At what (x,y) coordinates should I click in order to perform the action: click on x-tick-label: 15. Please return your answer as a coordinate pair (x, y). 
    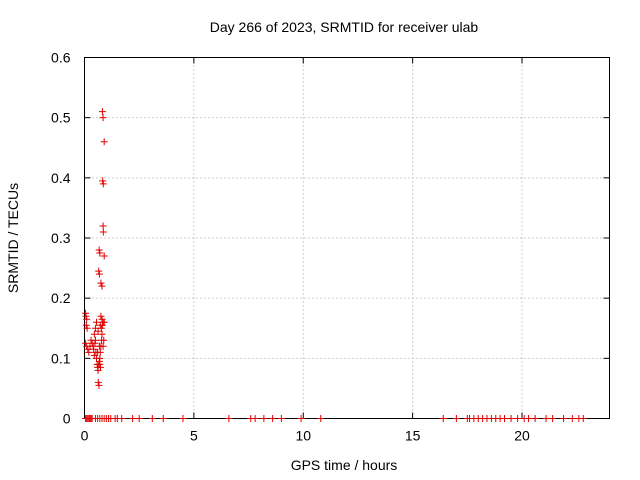
    Looking at the image, I should click on (413, 436).